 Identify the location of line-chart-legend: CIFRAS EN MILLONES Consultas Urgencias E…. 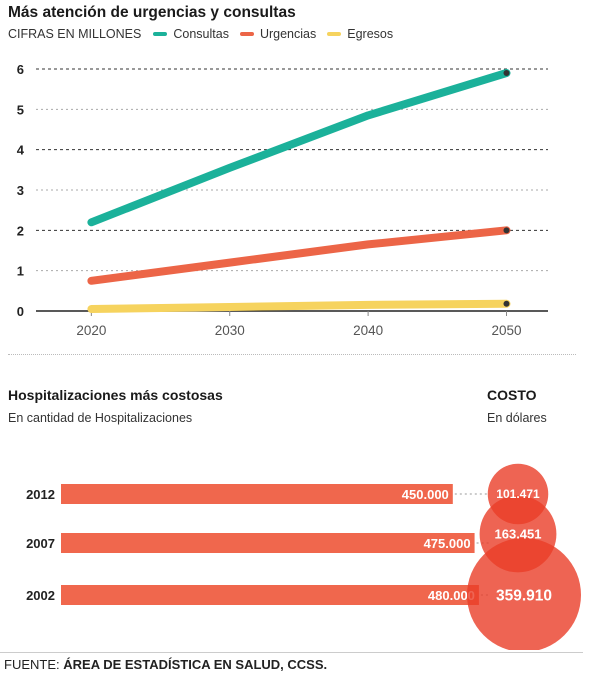
(206, 34).